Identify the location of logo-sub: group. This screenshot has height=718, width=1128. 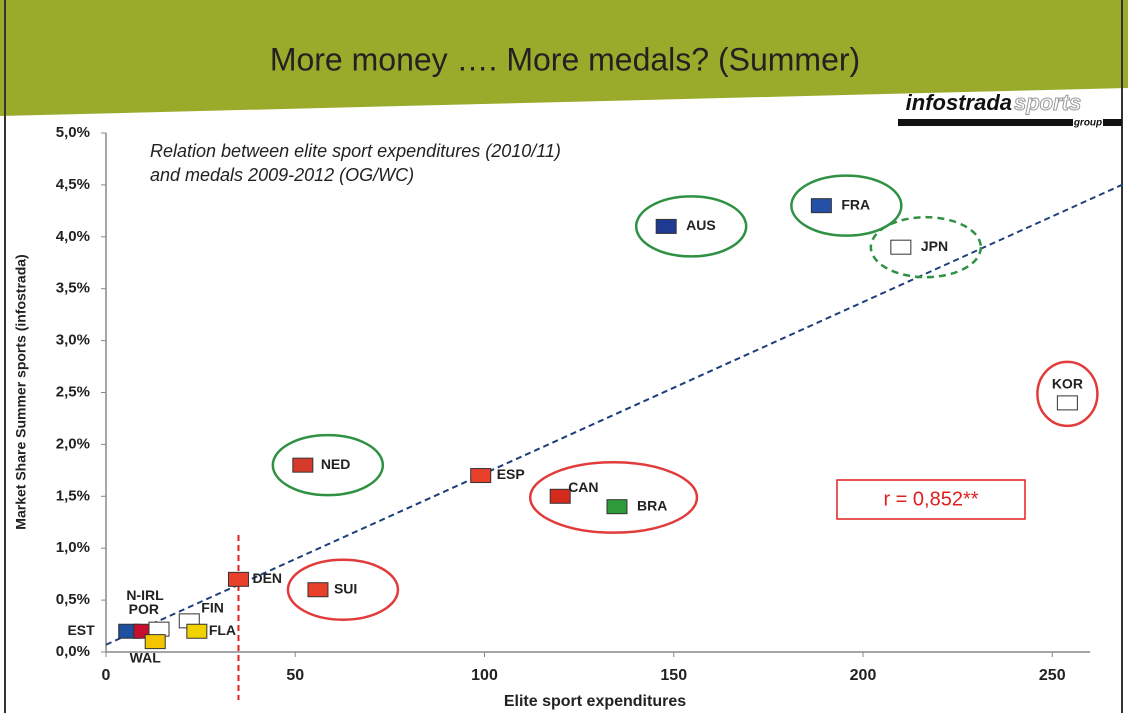
(1087, 123).